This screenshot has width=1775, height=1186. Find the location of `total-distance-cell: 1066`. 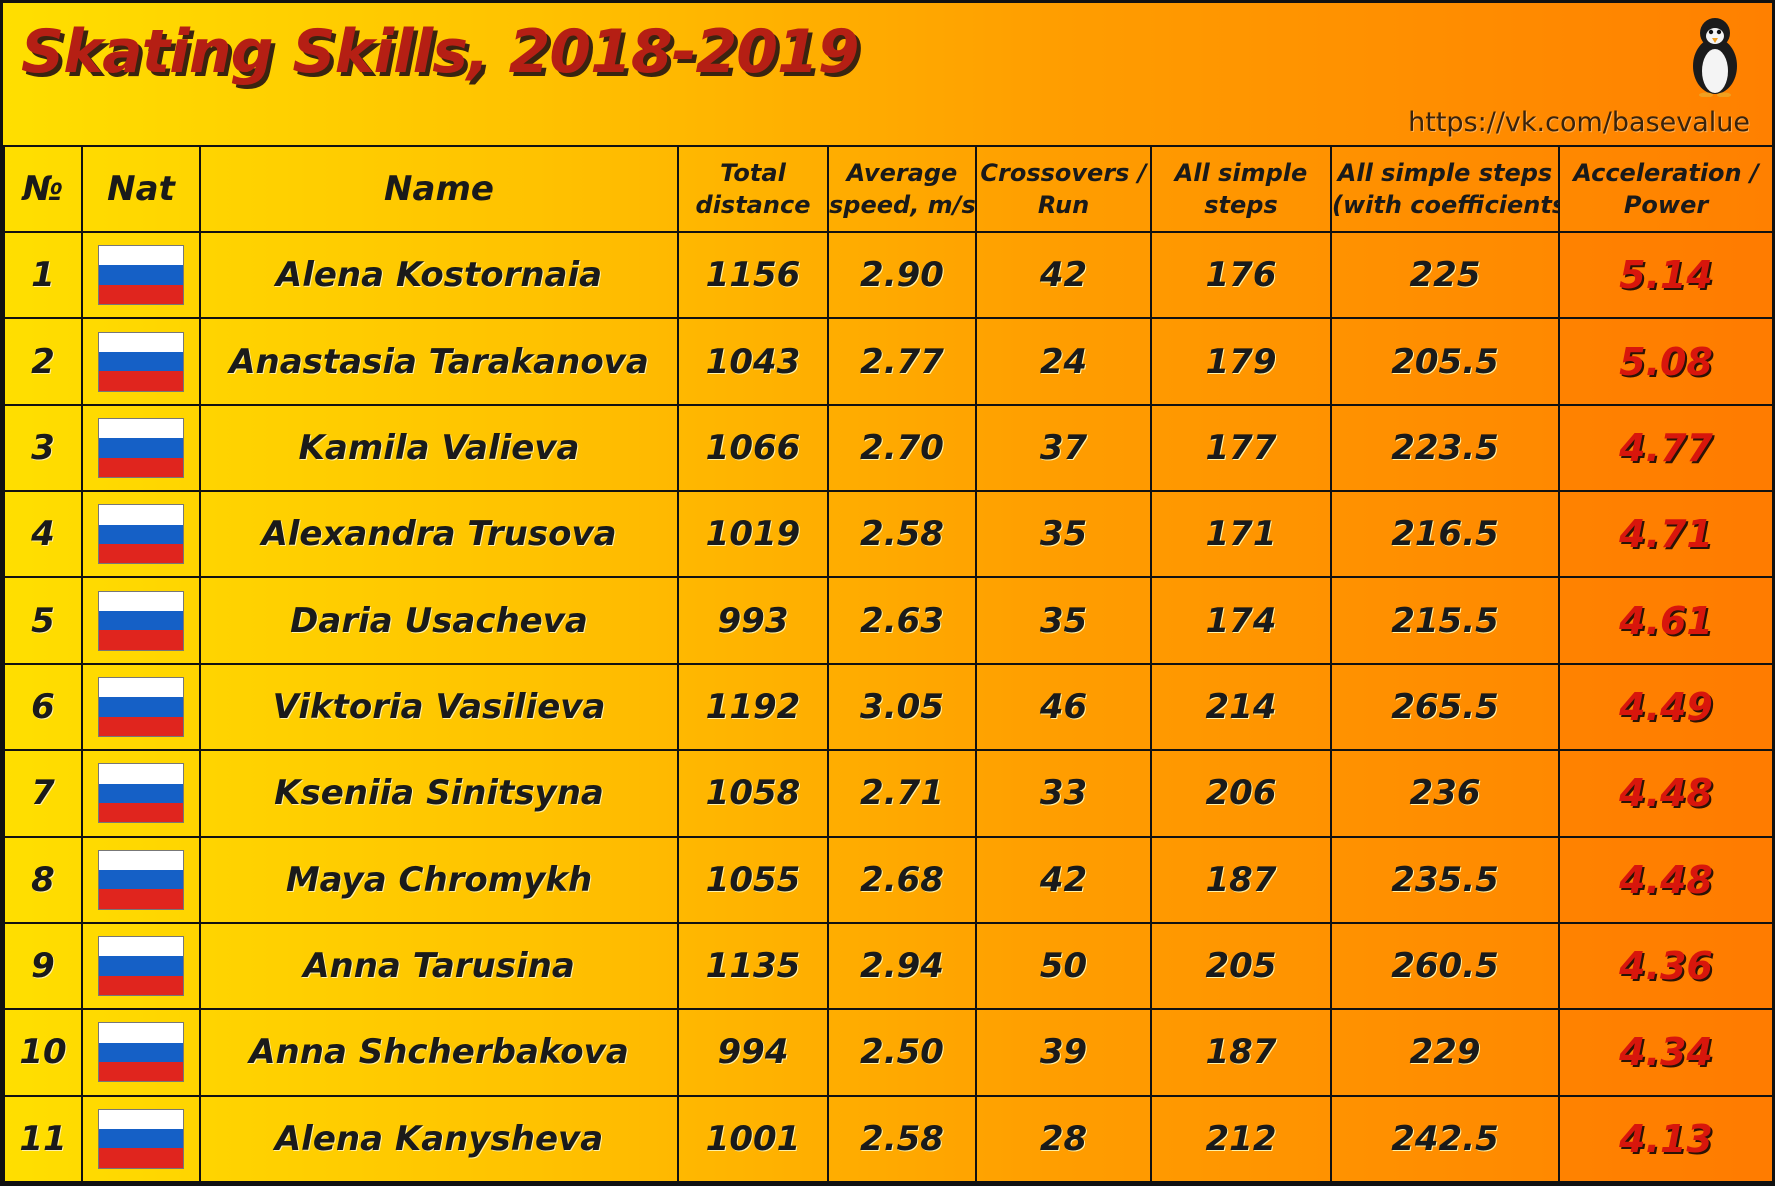

total-distance-cell: 1066 is located at coordinates (753, 448).